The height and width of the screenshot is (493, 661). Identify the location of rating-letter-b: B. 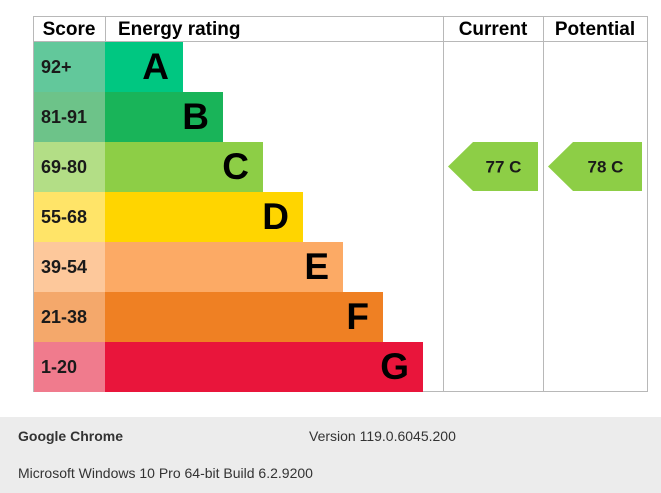
(195, 116).